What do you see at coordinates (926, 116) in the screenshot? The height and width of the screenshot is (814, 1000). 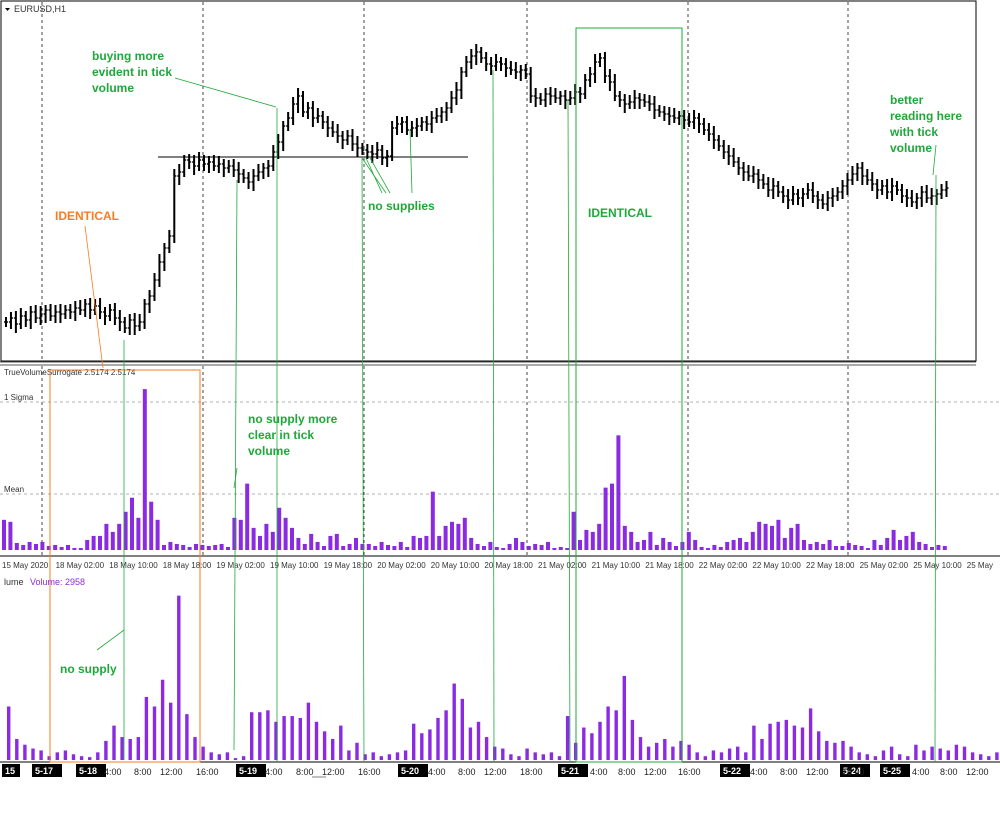 I see `svg-text: reading here` at bounding box center [926, 116].